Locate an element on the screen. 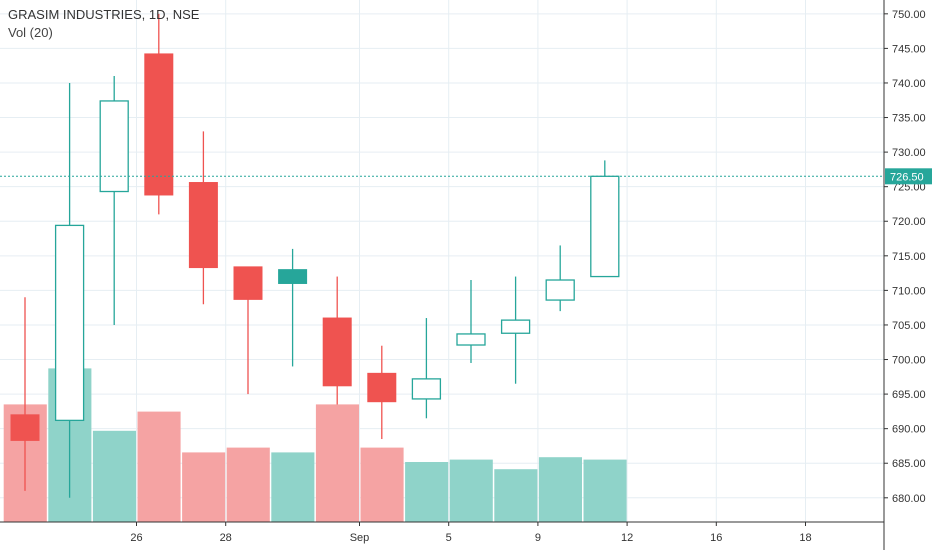  price-tick-label: 705.00 is located at coordinates (909, 326).